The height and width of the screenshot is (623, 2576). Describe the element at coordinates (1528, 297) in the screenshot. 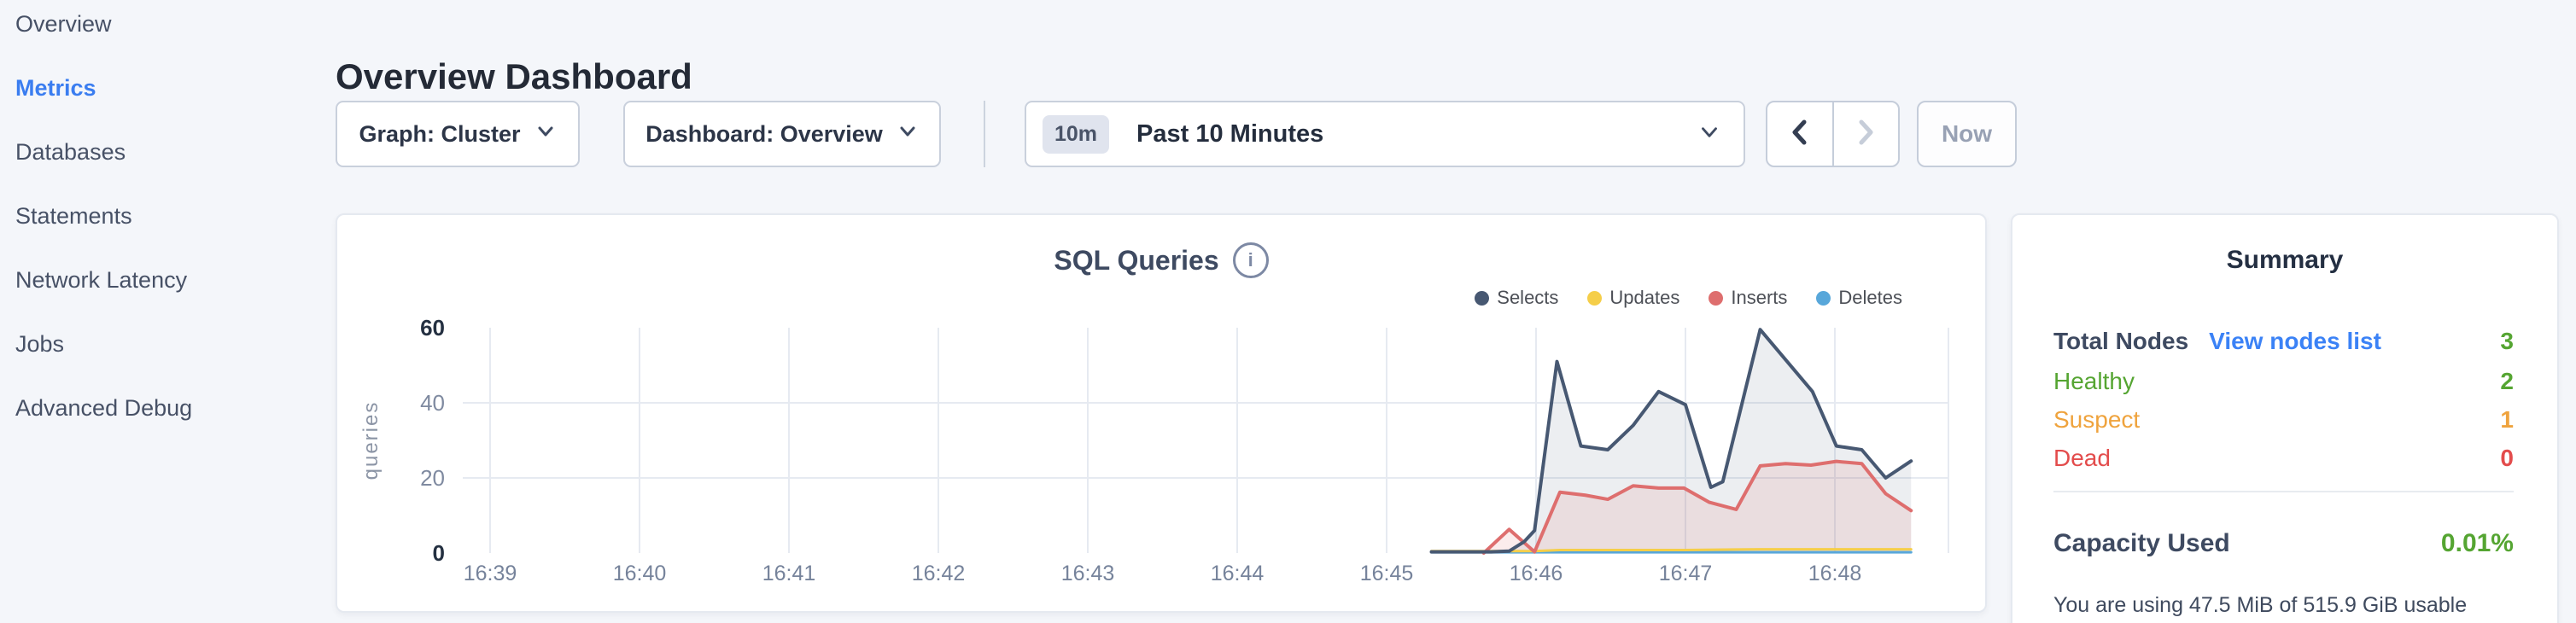

I see `legend-label: Selects` at that location.